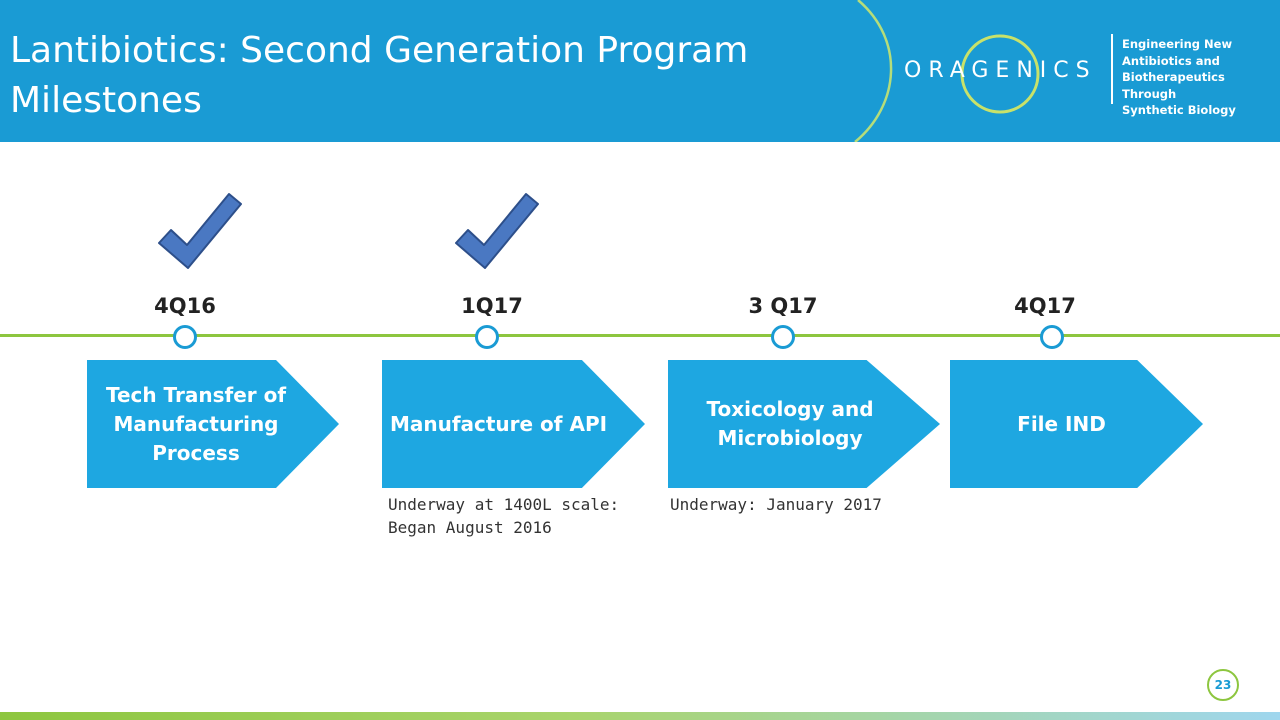 The height and width of the screenshot is (720, 1280). Describe the element at coordinates (106, 100) in the screenshot. I see `title-line-2: Milestones` at that location.